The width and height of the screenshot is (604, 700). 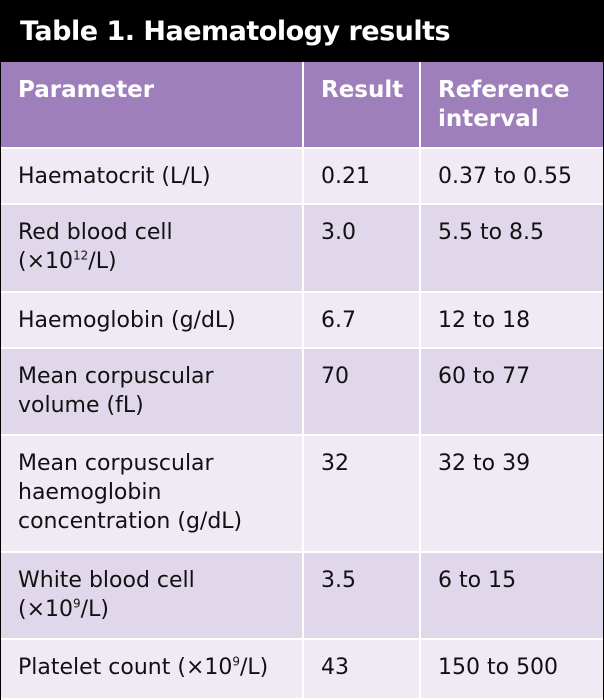 What do you see at coordinates (362, 176) in the screenshot?
I see `cell-result: 0.21` at bounding box center [362, 176].